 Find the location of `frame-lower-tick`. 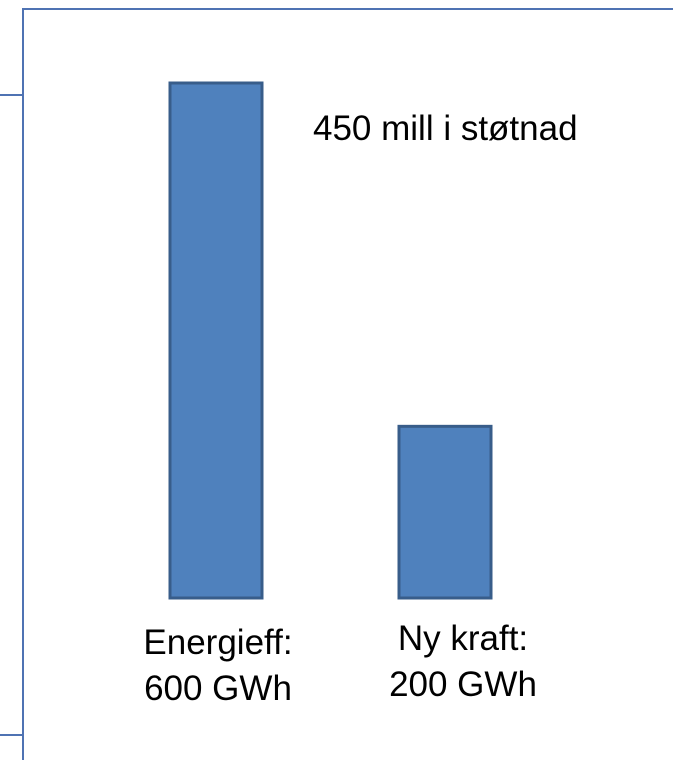

frame-lower-tick is located at coordinates (11, 735).